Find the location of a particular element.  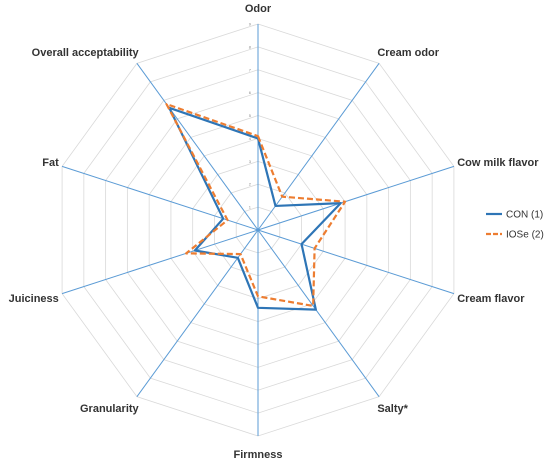

axis-label: Salty* is located at coordinates (392, 409).